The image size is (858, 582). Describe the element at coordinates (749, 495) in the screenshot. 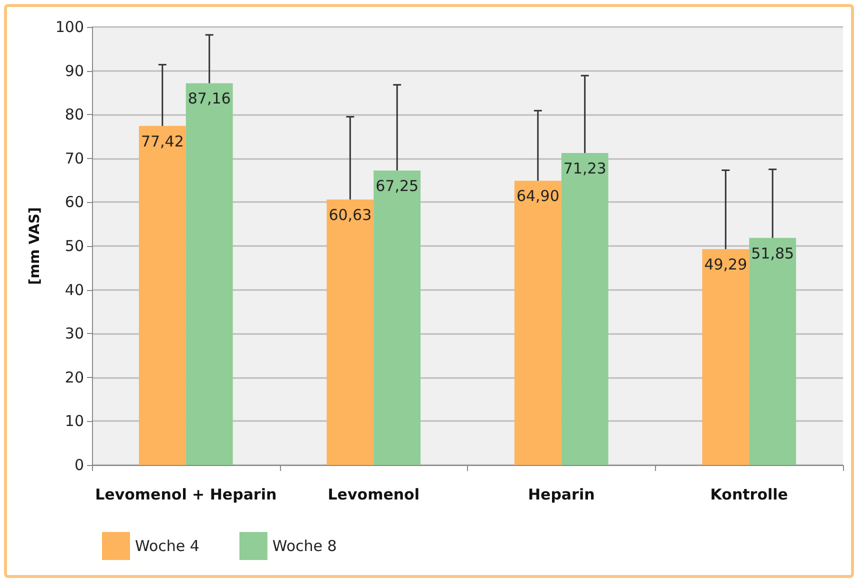

I see `x-tick-label: Kontrolle` at that location.